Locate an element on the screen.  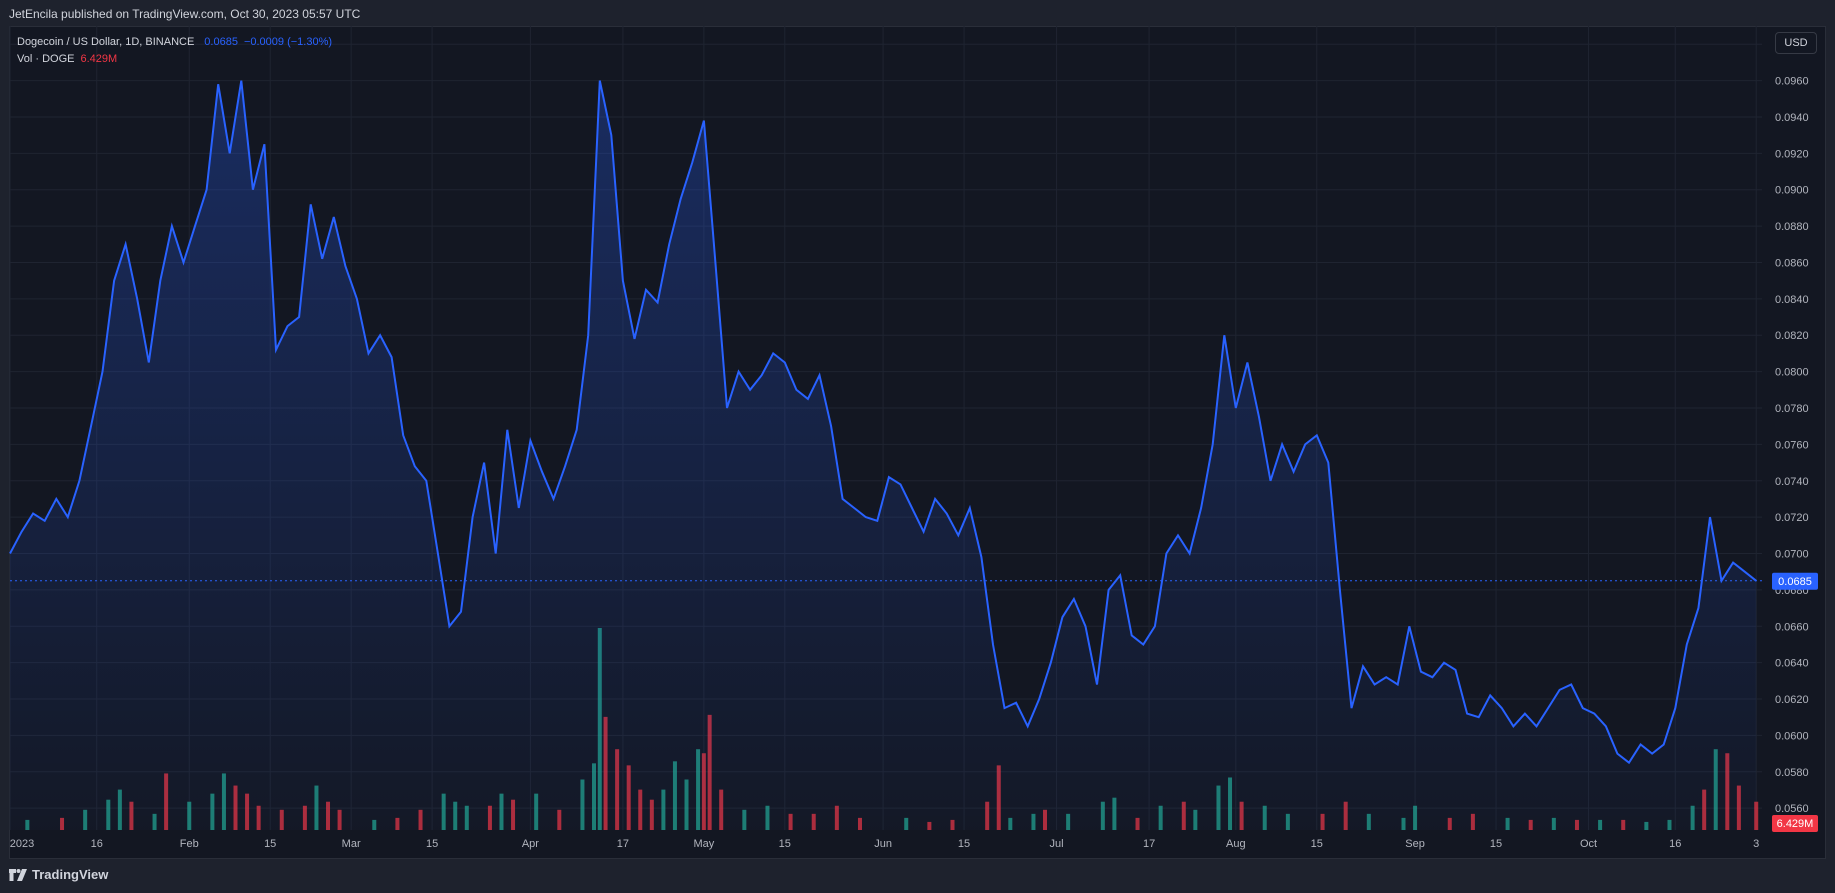
y-tick-label: 0.0720 is located at coordinates (1792, 518).